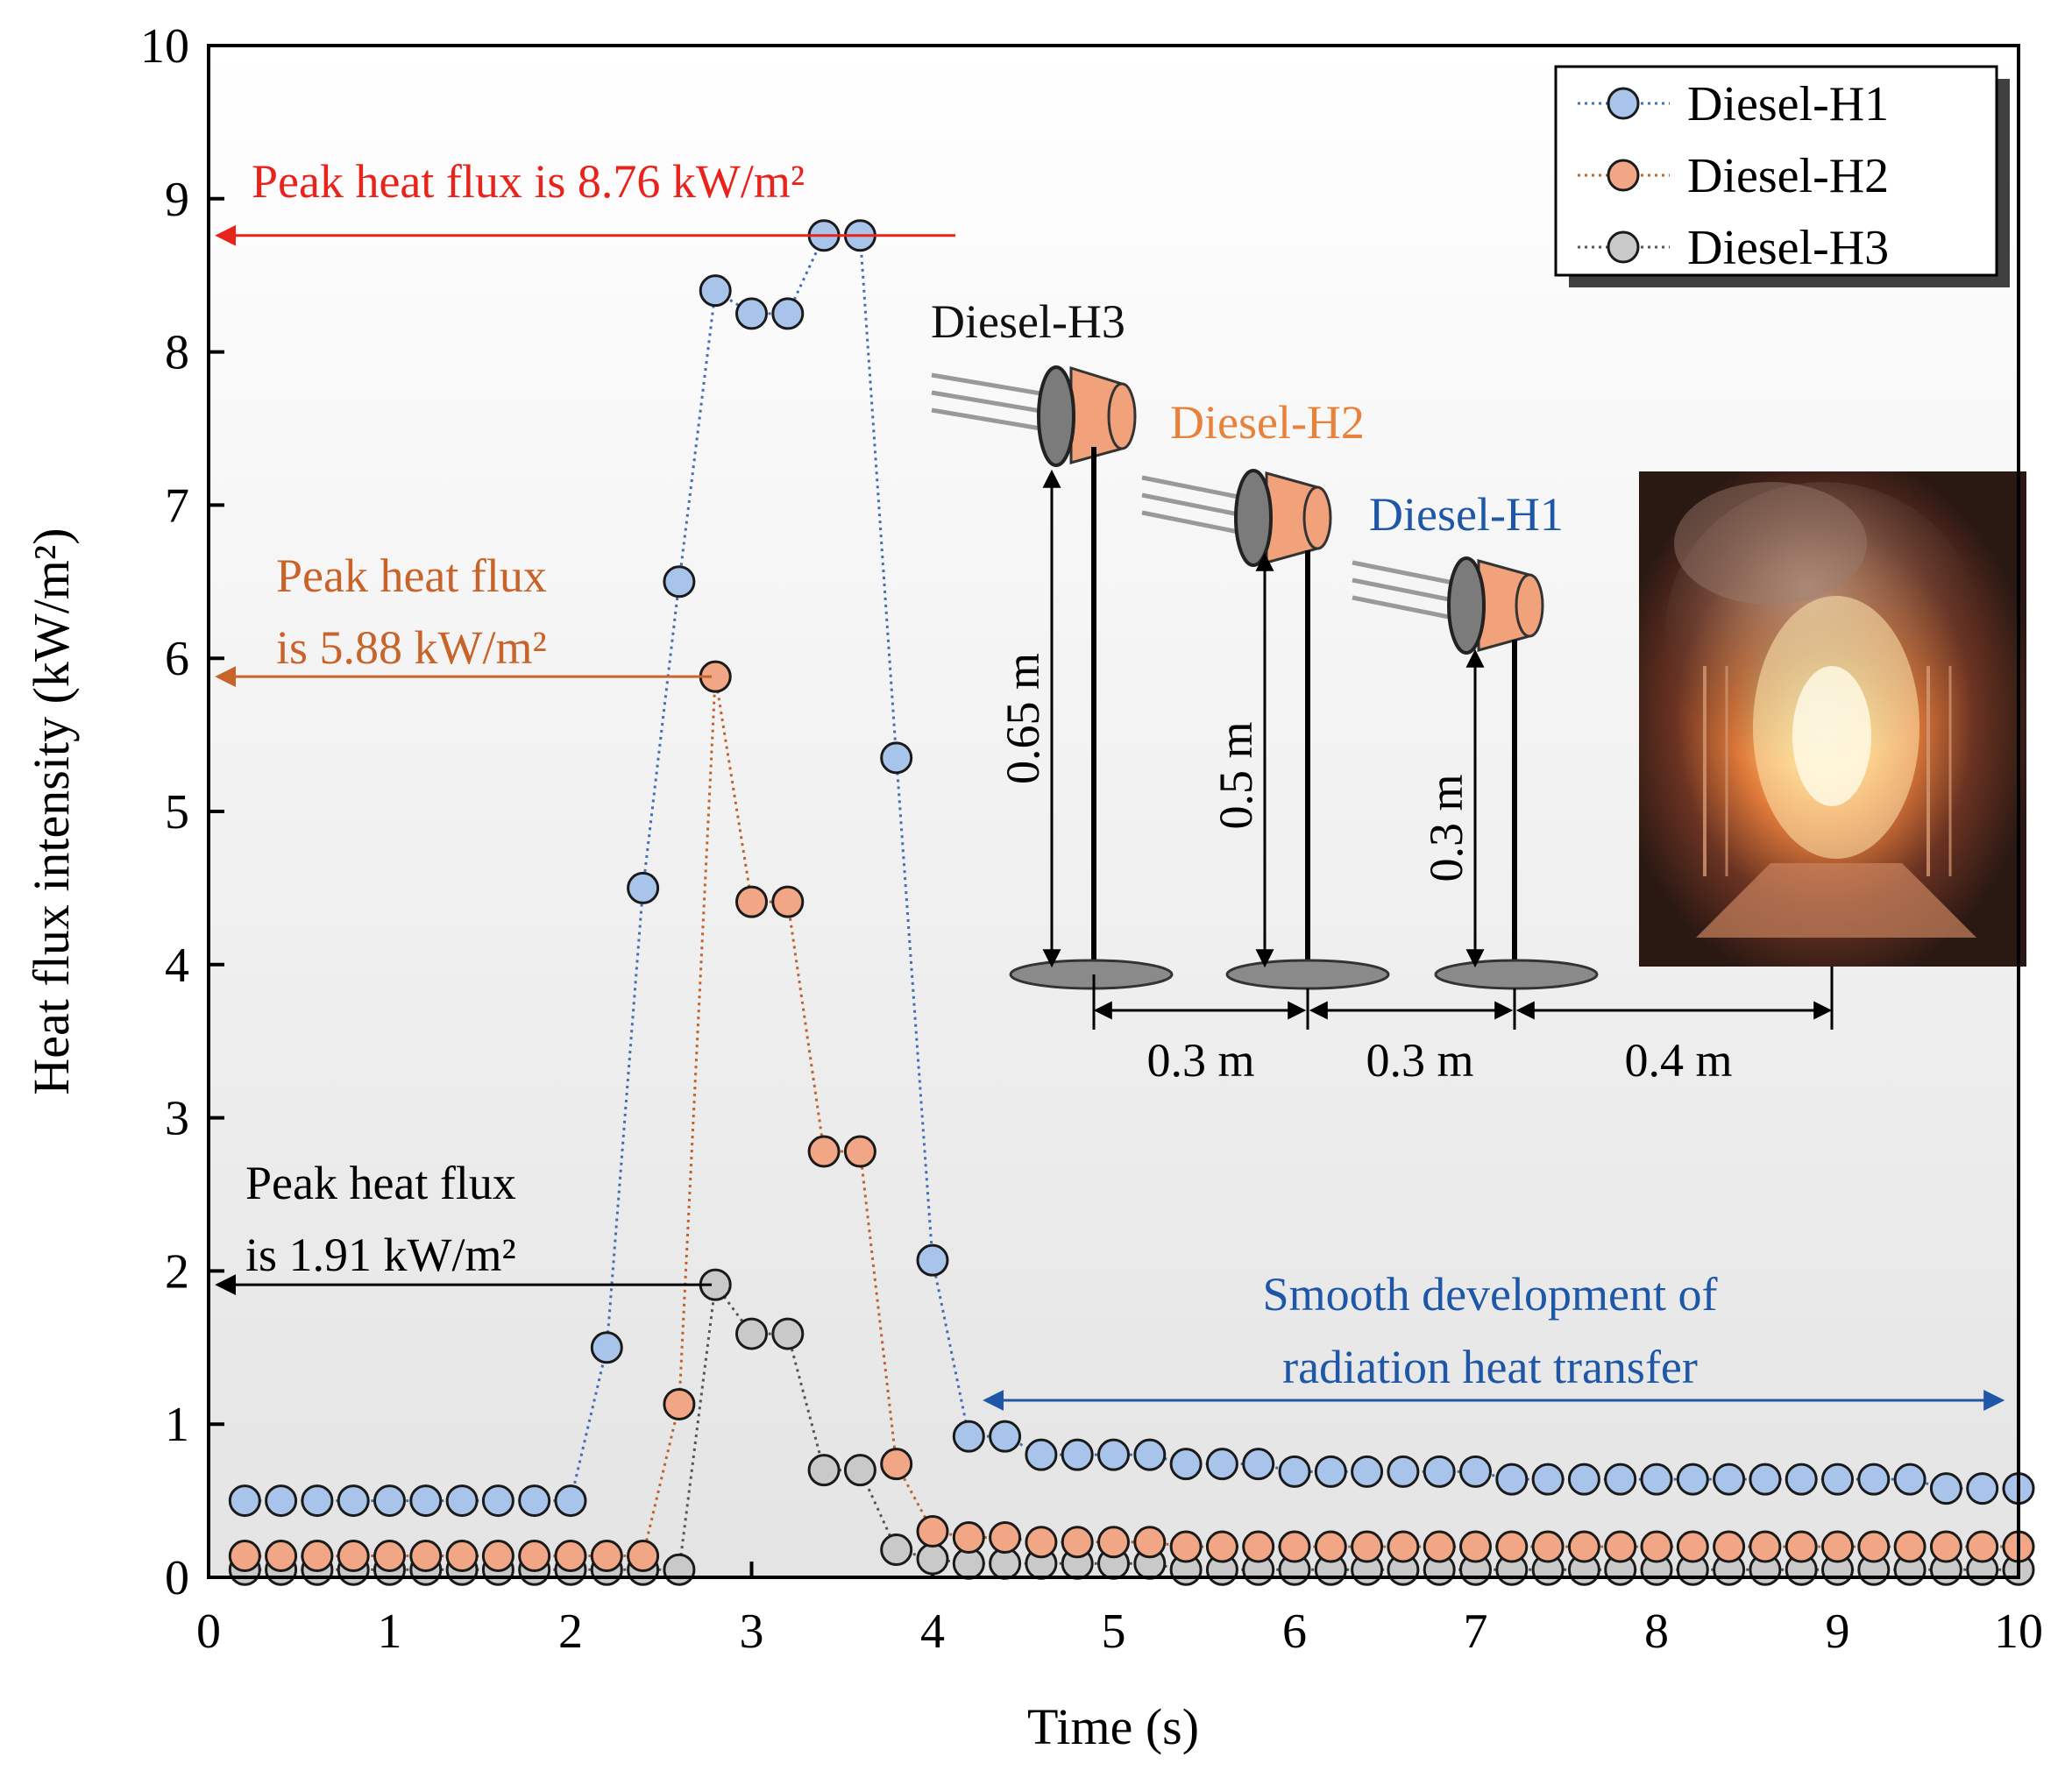  What do you see at coordinates (381, 1255) in the screenshot?
I see `peak-h3-label-line2: is 1.91 kW/m²` at bounding box center [381, 1255].